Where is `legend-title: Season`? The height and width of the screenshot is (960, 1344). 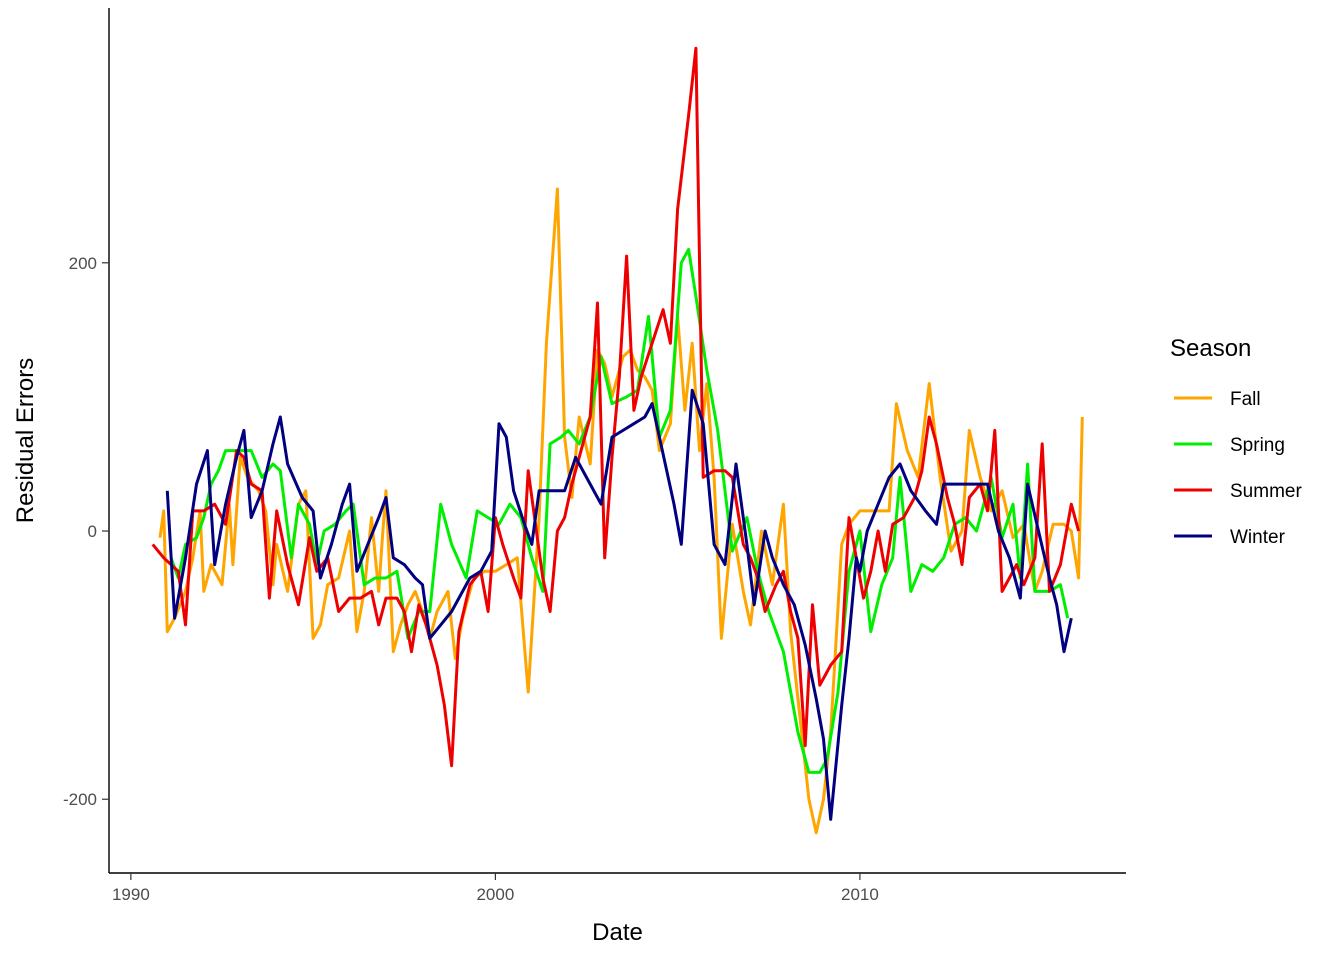
legend-title: Season is located at coordinates (1210, 348).